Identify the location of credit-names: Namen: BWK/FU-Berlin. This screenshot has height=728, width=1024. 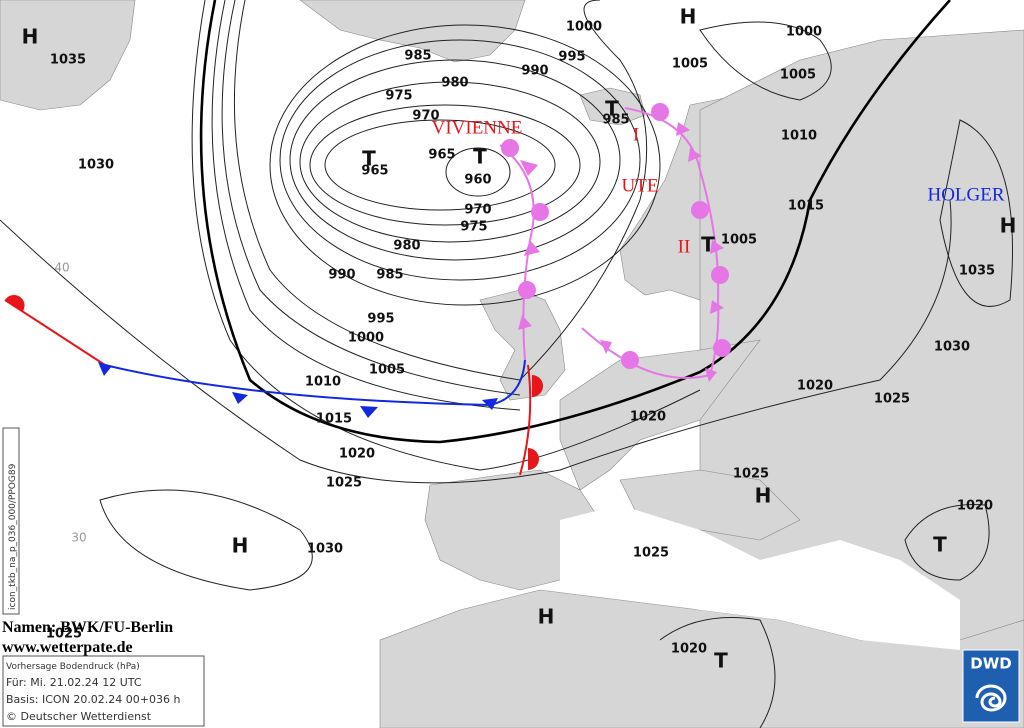
(87, 627).